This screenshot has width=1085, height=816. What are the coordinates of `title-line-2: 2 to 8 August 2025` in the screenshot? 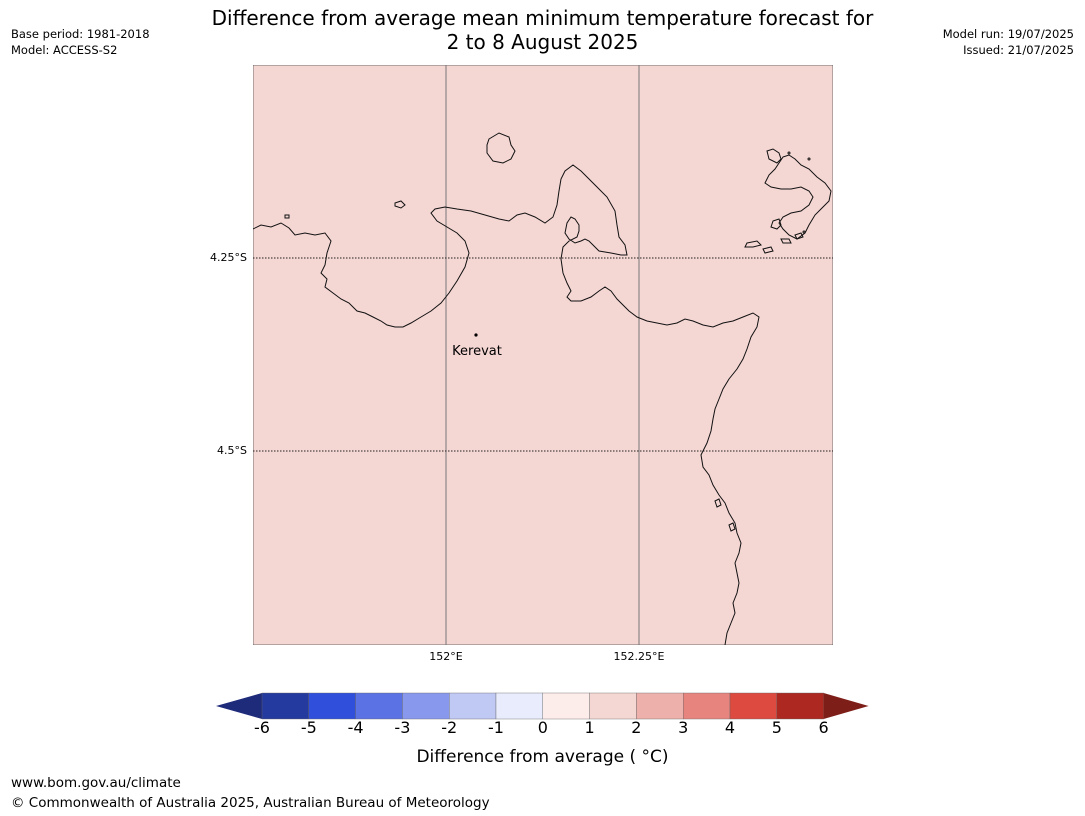 It's located at (542, 42).